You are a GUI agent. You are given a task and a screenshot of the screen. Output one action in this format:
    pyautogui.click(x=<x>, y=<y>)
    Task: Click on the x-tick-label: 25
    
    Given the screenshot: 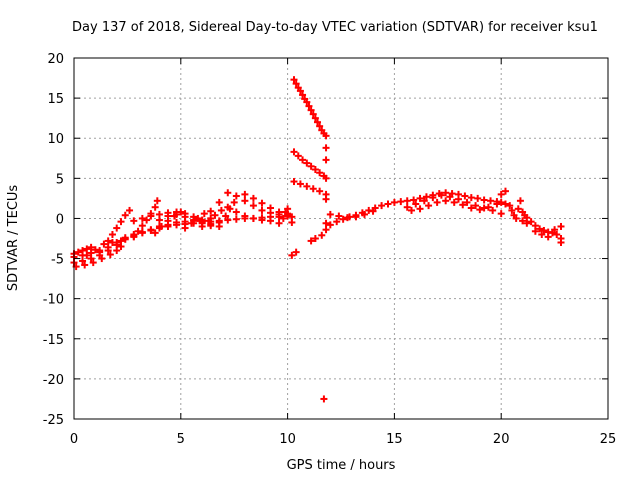 What is the action you would take?
    pyautogui.click(x=608, y=439)
    